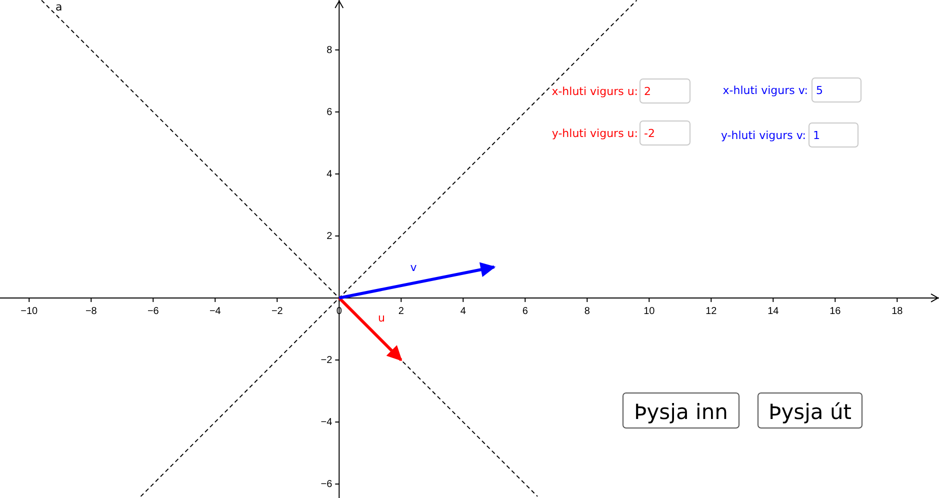 The height and width of the screenshot is (498, 939). What do you see at coordinates (153, 311) in the screenshot?
I see `x-tick-label: −6` at bounding box center [153, 311].